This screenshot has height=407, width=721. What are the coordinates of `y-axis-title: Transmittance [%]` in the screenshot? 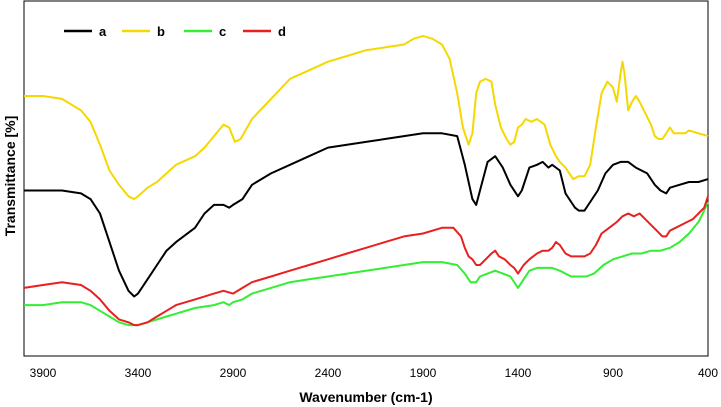 It's located at (10, 176).